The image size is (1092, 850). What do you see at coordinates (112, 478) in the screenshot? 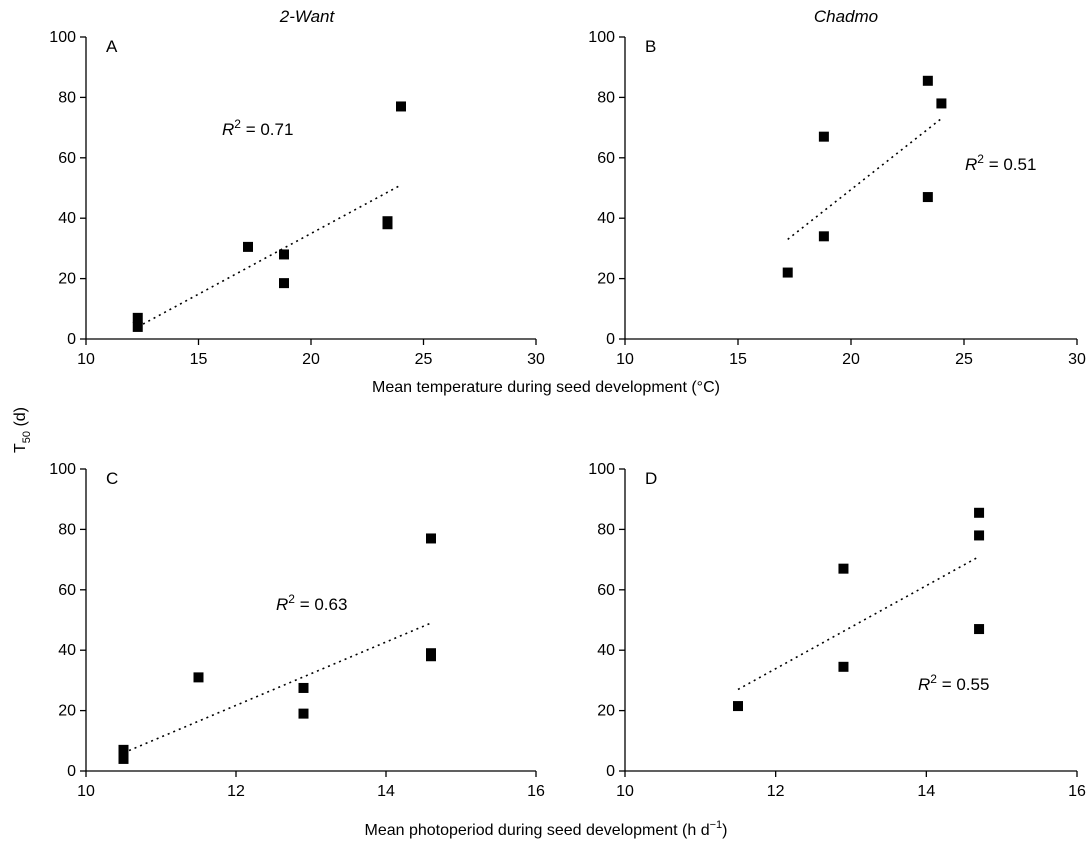
I see `panel-letter: C` at bounding box center [112, 478].